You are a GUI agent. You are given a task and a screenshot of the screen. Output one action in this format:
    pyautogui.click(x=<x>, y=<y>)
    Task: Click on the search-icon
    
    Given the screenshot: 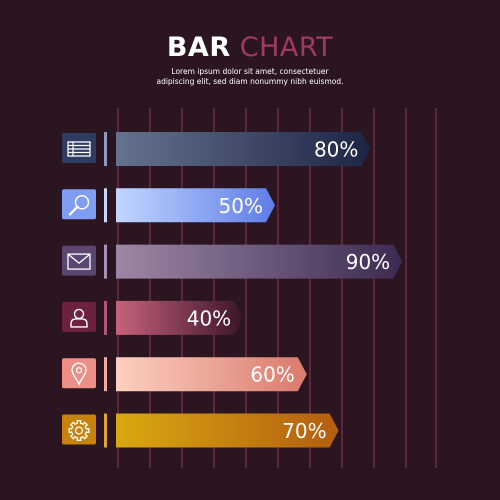 What is the action you would take?
    pyautogui.click(x=79, y=204)
    